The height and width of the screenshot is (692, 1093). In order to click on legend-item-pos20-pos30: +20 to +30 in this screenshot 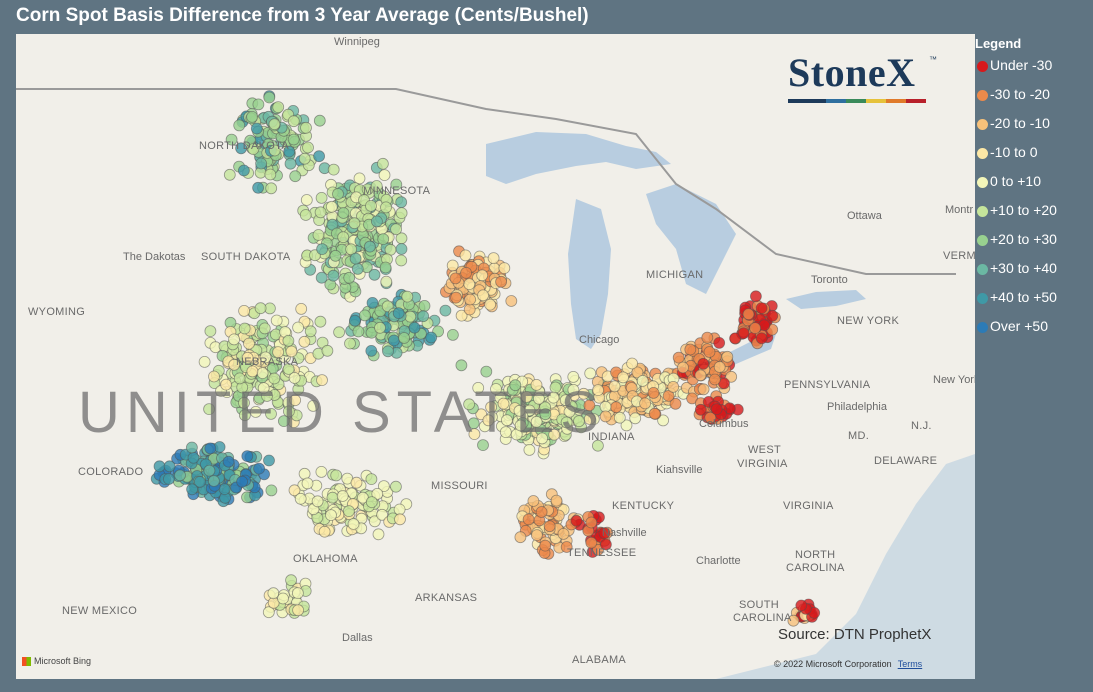, I will do `click(1034, 245)`.